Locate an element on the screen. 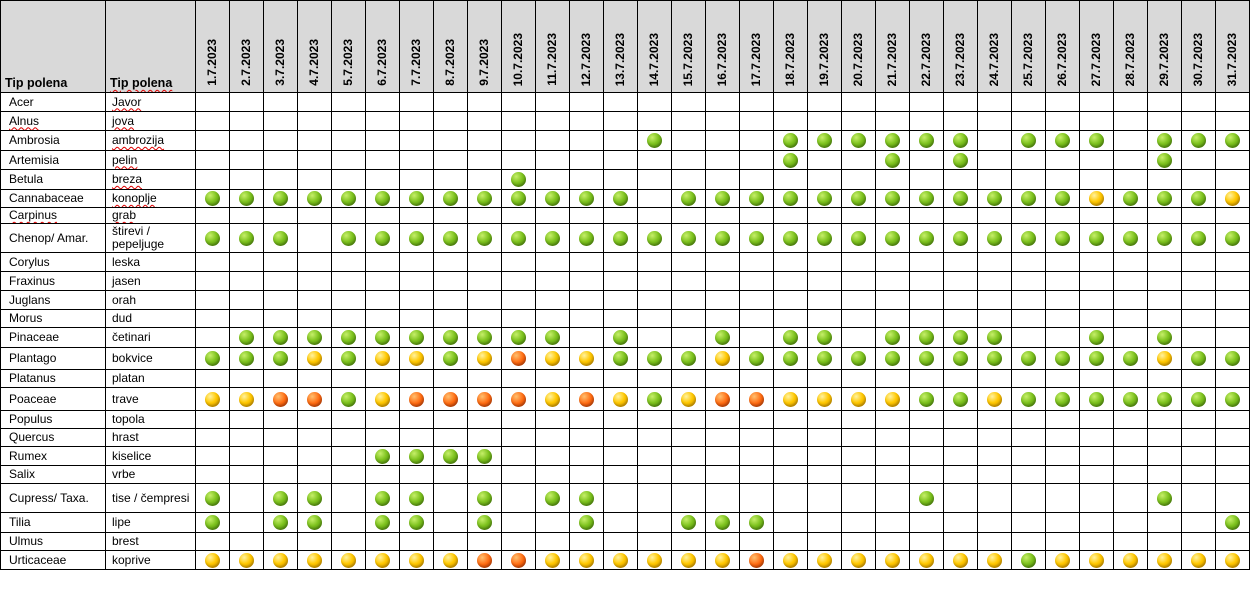 This screenshot has width=1259, height=596. pollen-local-name: leska is located at coordinates (150, 262).